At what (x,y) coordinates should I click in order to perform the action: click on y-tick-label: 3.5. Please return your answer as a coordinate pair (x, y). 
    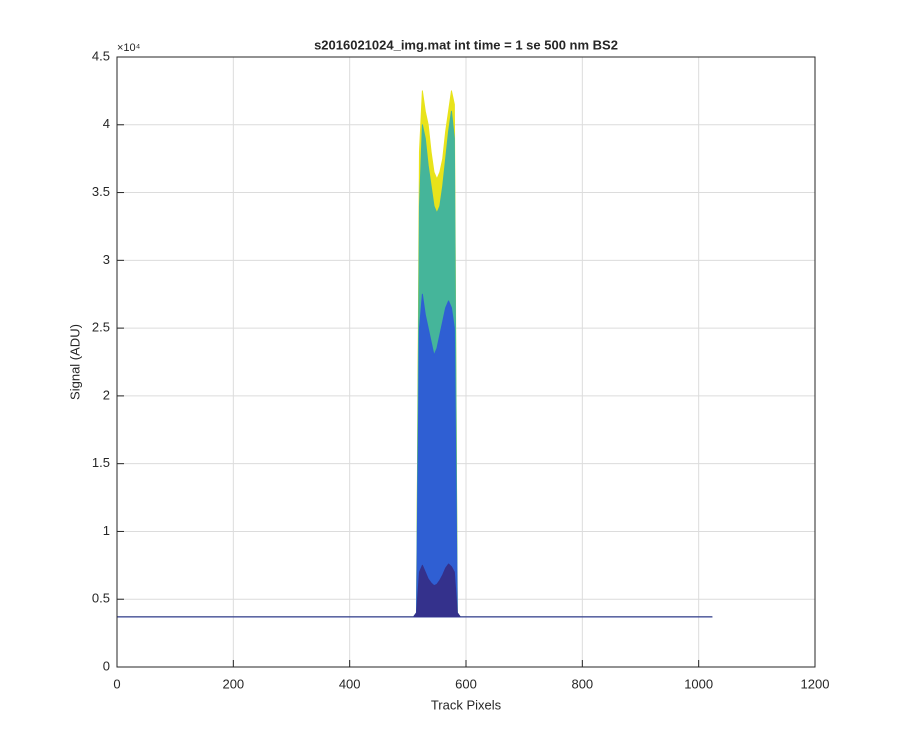
    Looking at the image, I should click on (101, 191).